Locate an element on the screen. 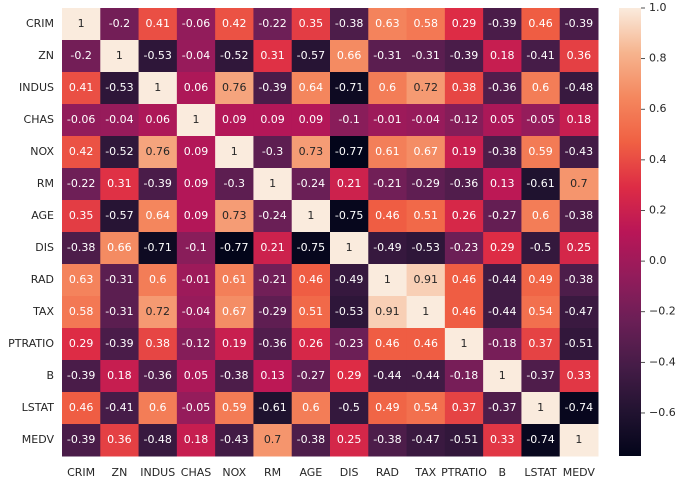 The width and height of the screenshot is (683, 487). cell-value-label: -0.04 is located at coordinates (119, 119).